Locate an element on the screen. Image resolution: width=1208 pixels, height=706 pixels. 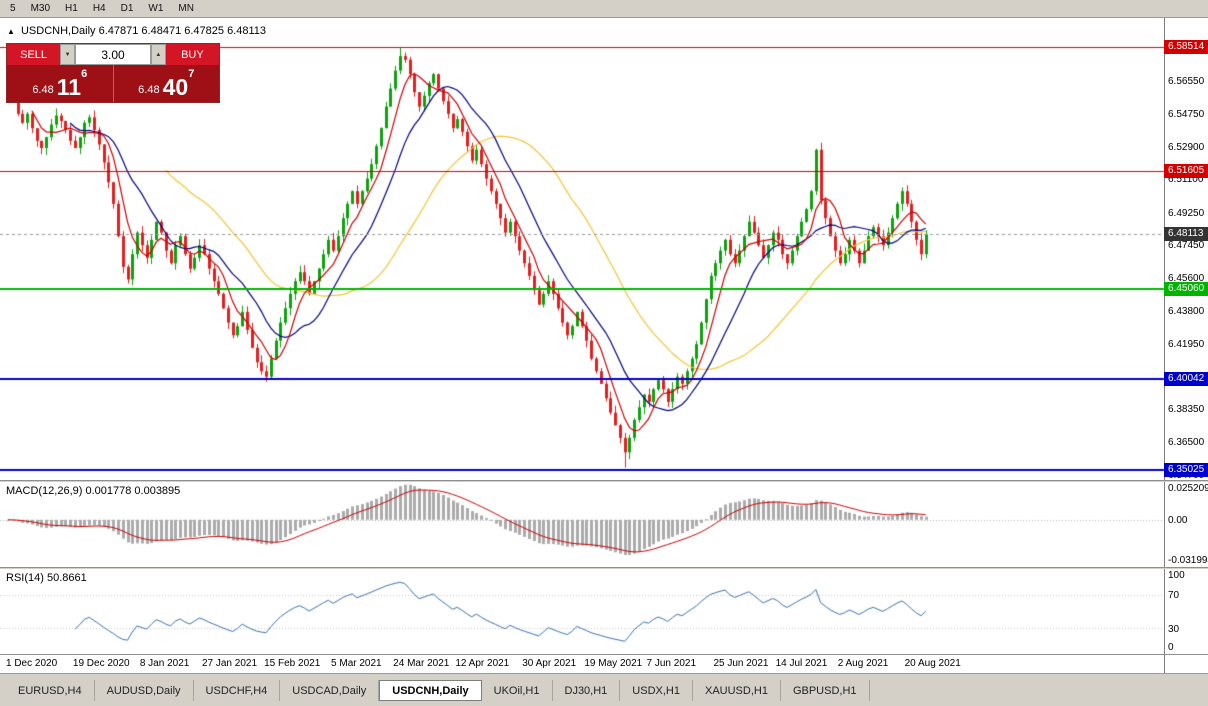
rsi-panel: RSI(14) 50.8661 100 70 30 0 is located at coordinates (604, 611).